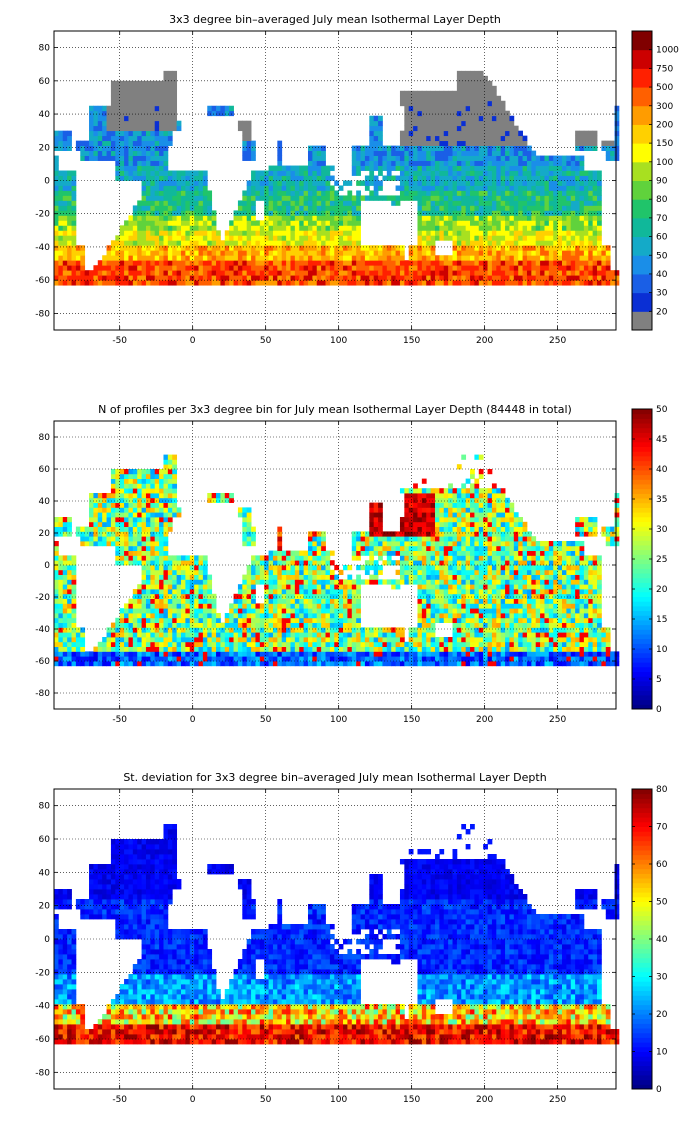 The height and width of the screenshot is (1140, 696). Describe the element at coordinates (45, 82) in the screenshot. I see `y-tick-label: 60` at that location.